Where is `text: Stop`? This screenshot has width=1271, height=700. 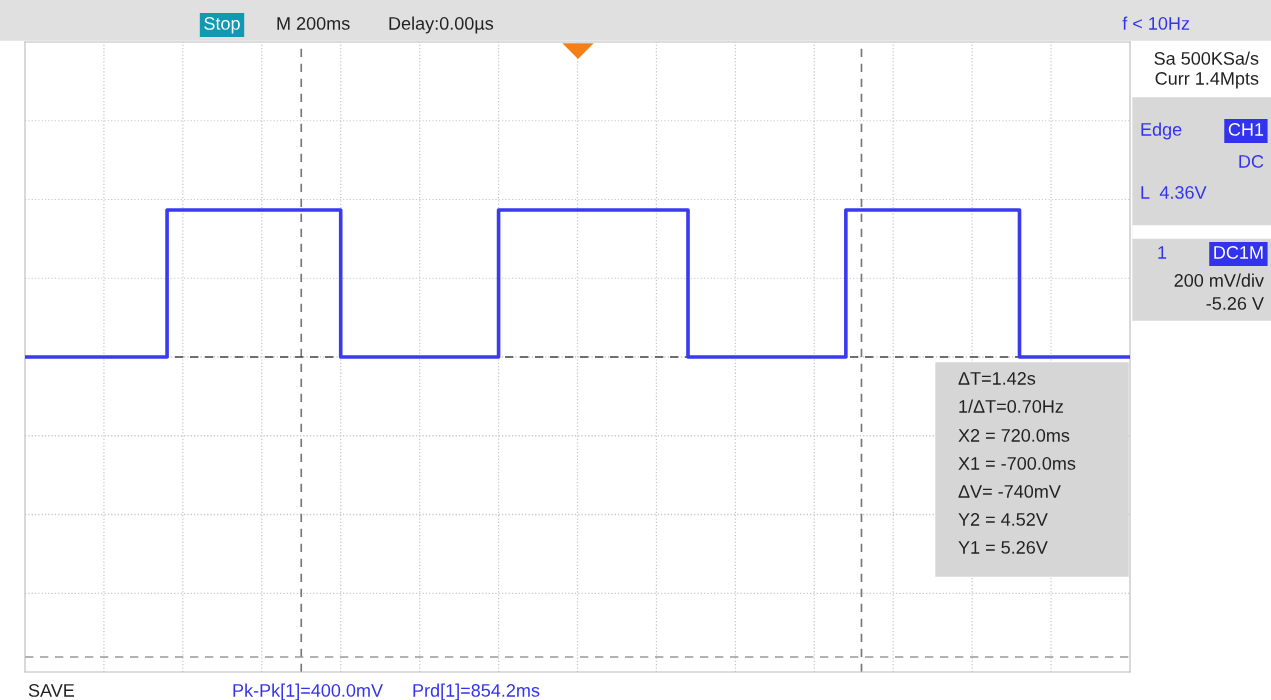
text: Stop is located at coordinates (222, 25).